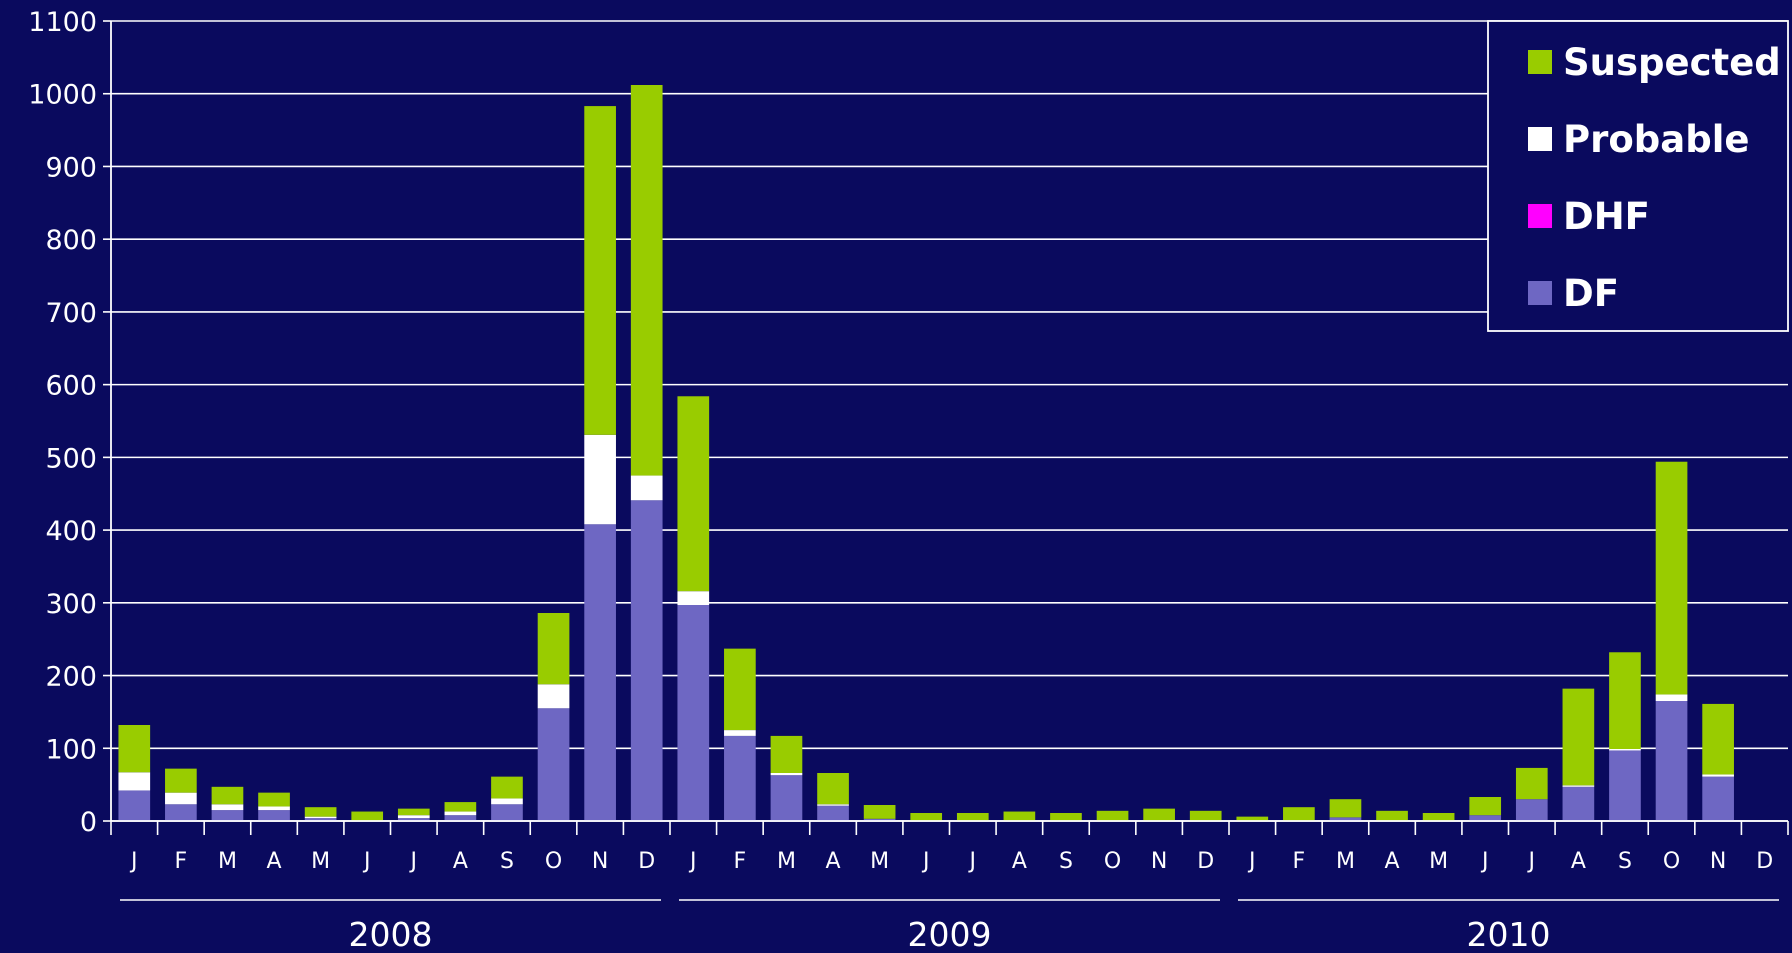  What do you see at coordinates (71, 458) in the screenshot?
I see `y-tick-label: 500` at bounding box center [71, 458].